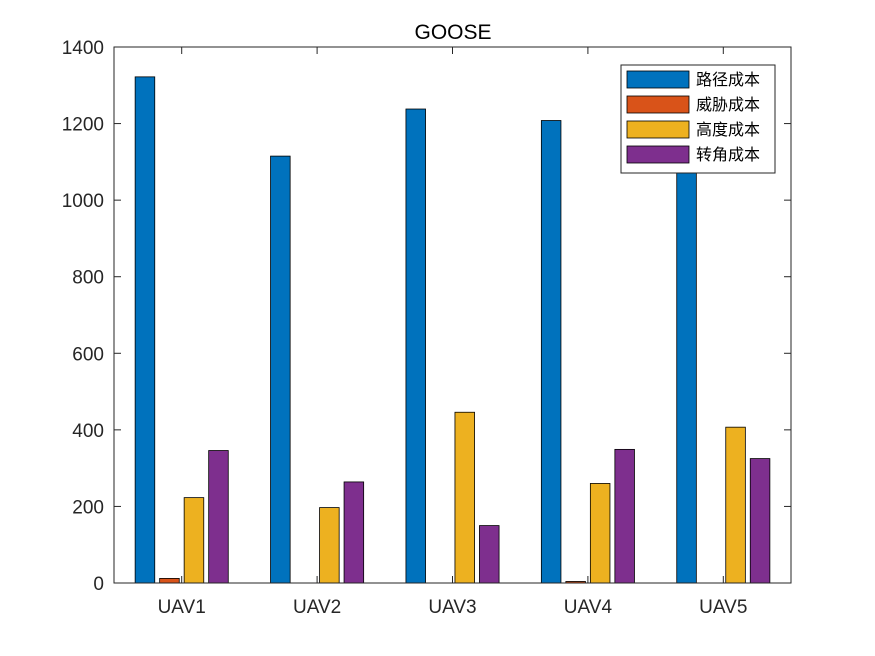 The width and height of the screenshot is (875, 656). Describe the element at coordinates (588, 607) in the screenshot. I see `x-tick-label: UAV4` at that location.